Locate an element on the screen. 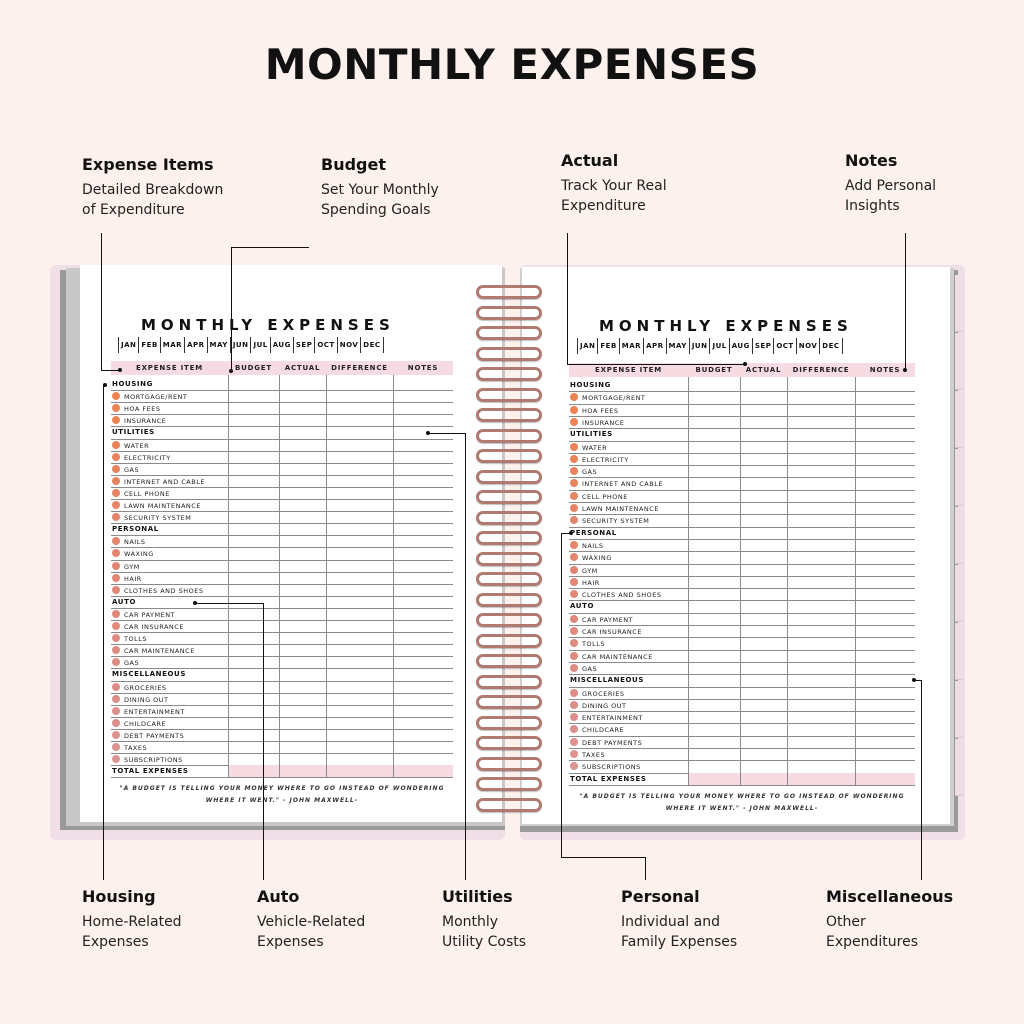 The image size is (1024, 1024). month-feb: FEB is located at coordinates (150, 345).